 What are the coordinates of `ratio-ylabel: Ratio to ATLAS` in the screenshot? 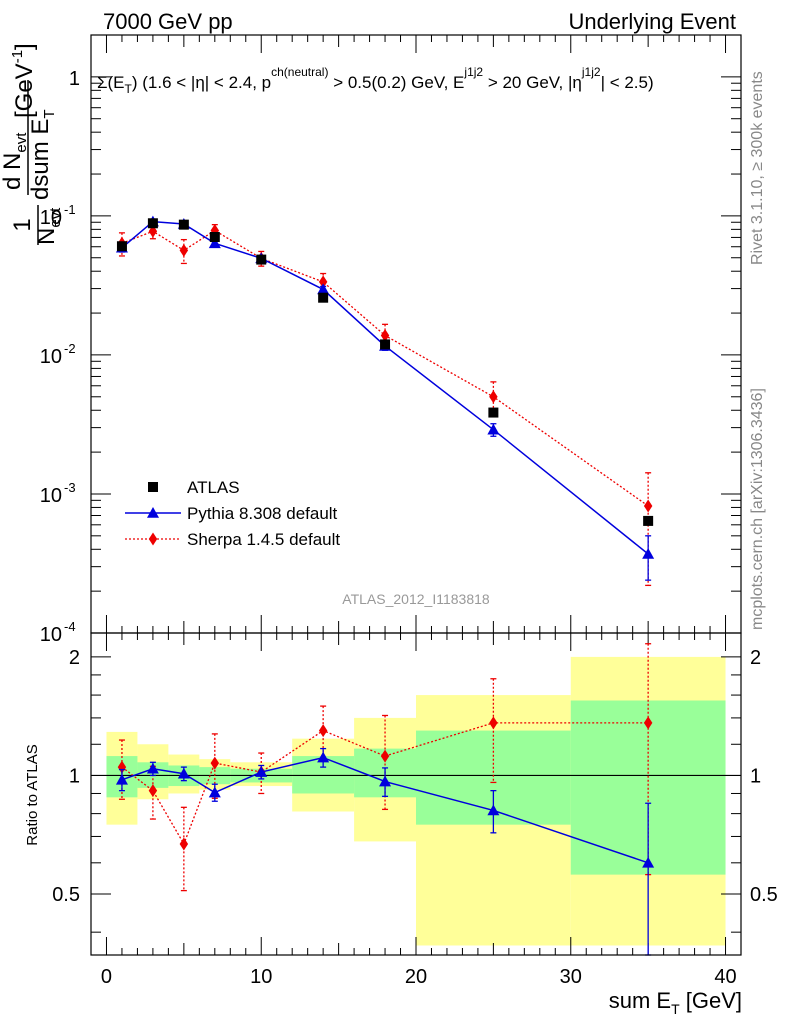 It's located at (32, 794).